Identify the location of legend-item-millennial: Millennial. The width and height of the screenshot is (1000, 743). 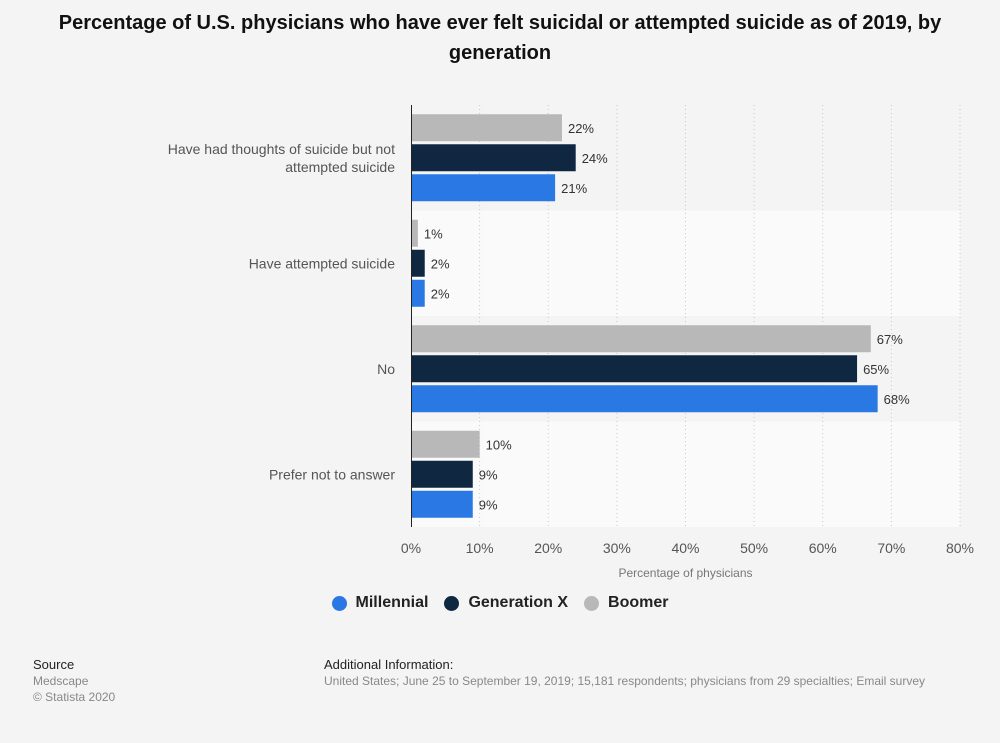
(380, 603).